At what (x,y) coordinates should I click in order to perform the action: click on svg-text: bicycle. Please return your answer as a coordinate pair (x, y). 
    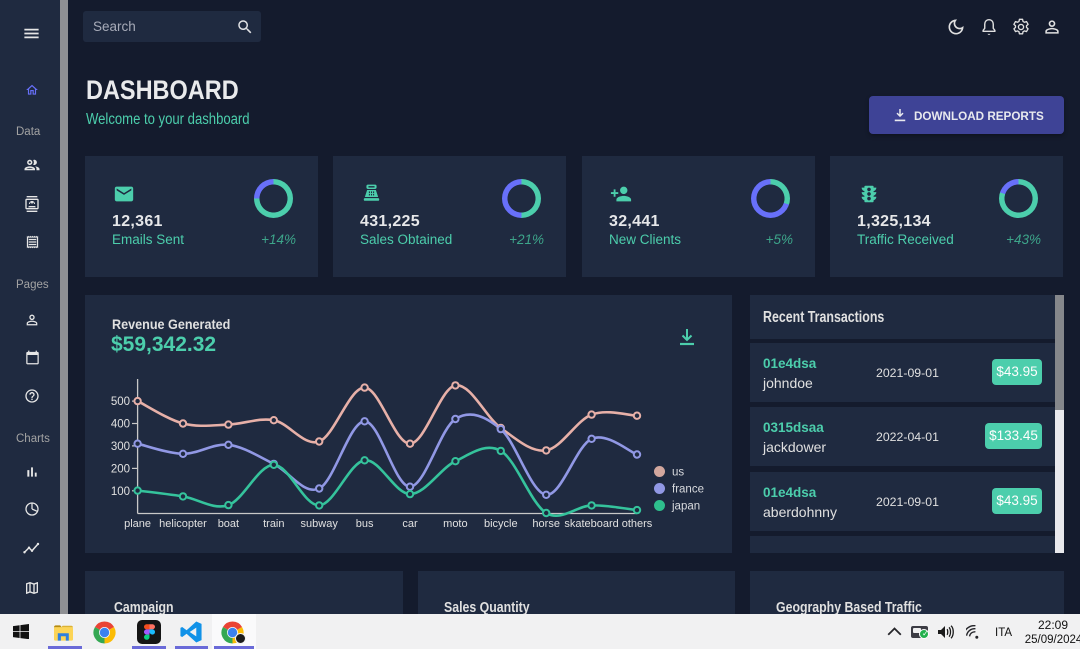
    Looking at the image, I should click on (501, 524).